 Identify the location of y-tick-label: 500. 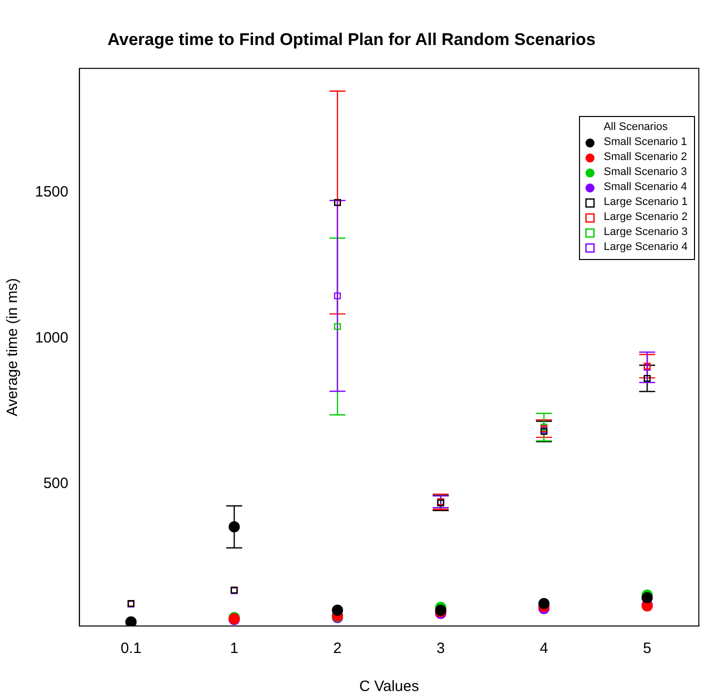
(55, 483).